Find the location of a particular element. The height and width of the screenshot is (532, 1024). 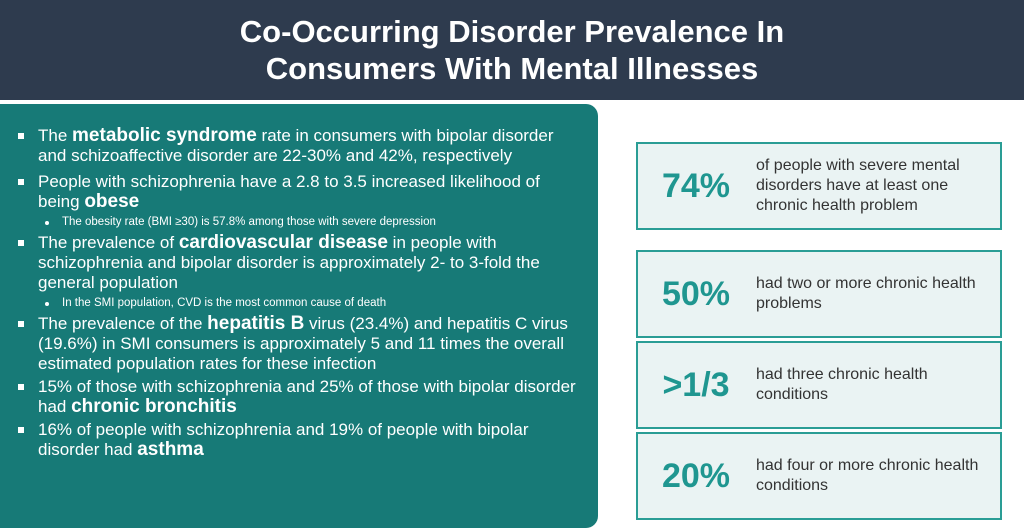

title-line-1: Co-Occurring Disorder Prevalence In is located at coordinates (512, 31).